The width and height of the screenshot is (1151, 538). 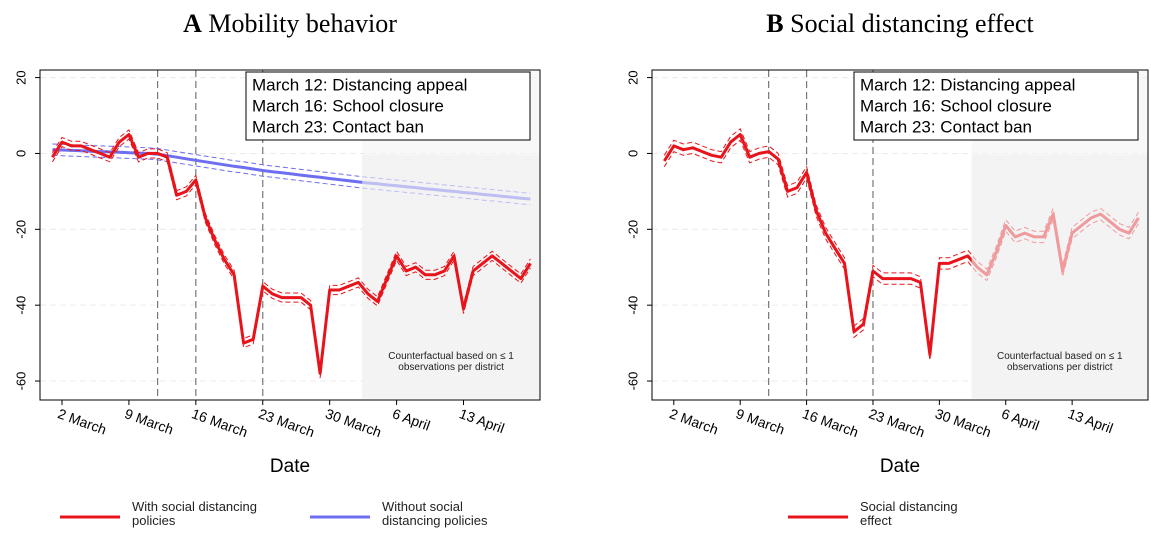 I want to click on legend-label: Without social distancing policies, so click(x=435, y=513).